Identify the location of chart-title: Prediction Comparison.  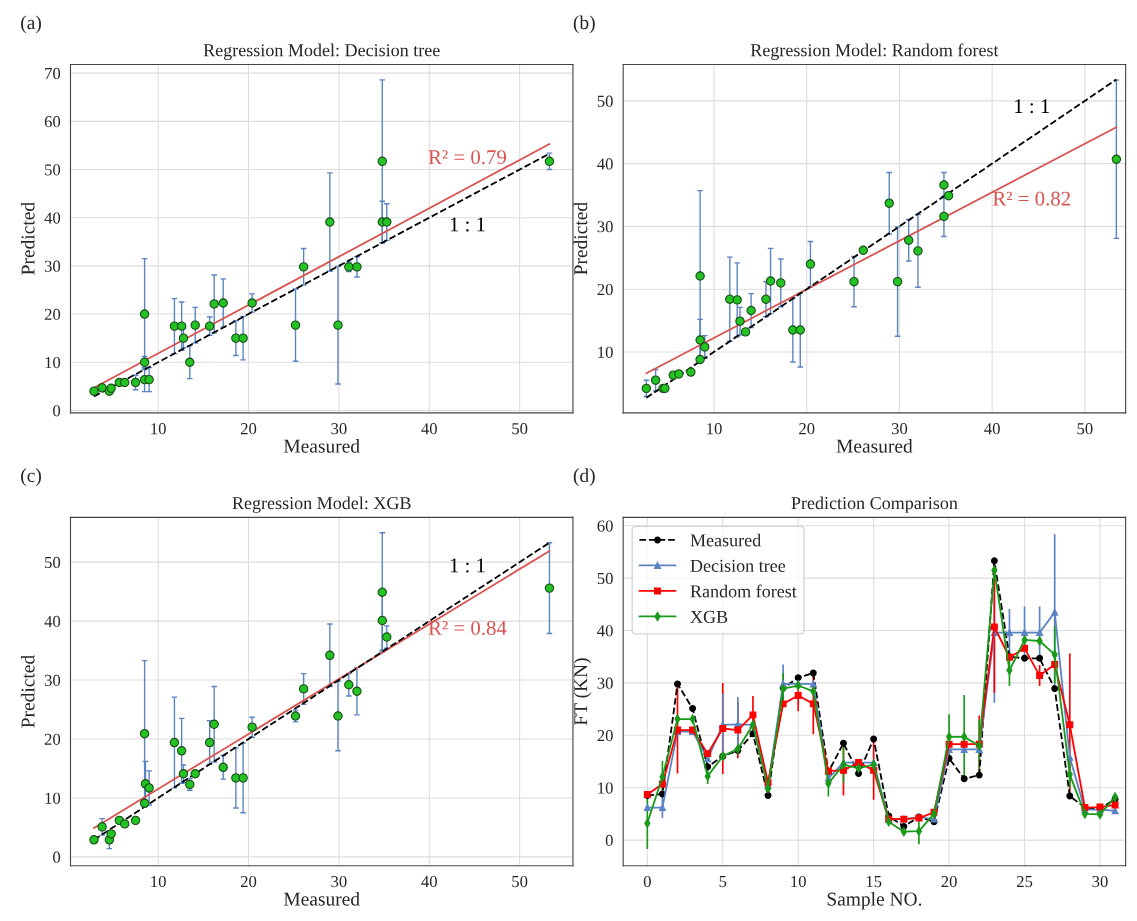
(874, 504).